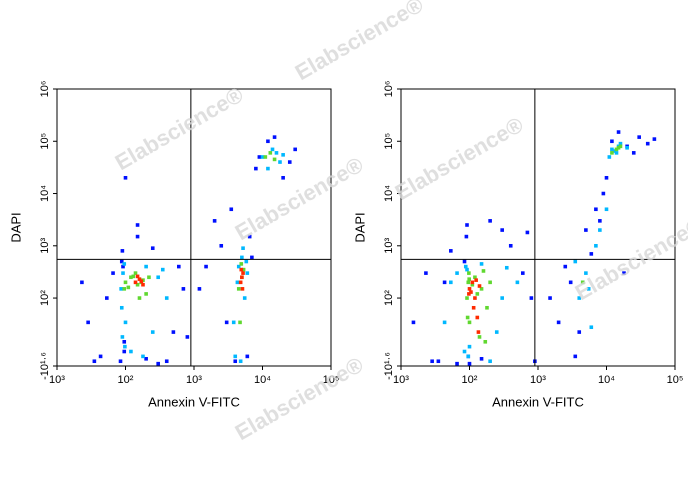 The height and width of the screenshot is (490, 688). What do you see at coordinates (45, 141) in the screenshot?
I see `y-tick-label: 10⁵` at bounding box center [45, 141].